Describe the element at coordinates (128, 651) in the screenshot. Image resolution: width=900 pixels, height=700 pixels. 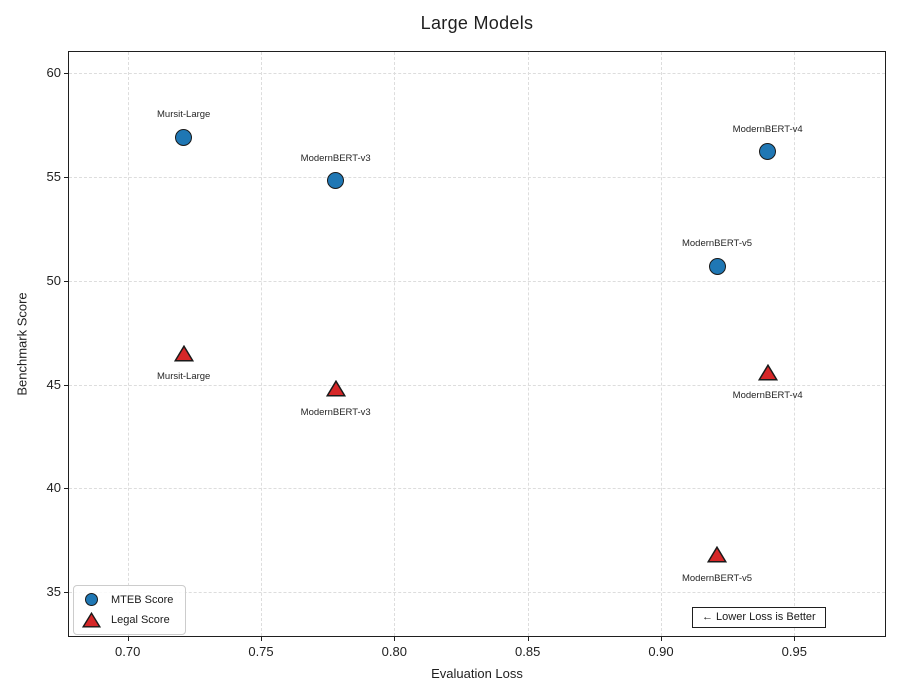
I see `x-tick-label: 0.70` at that location.